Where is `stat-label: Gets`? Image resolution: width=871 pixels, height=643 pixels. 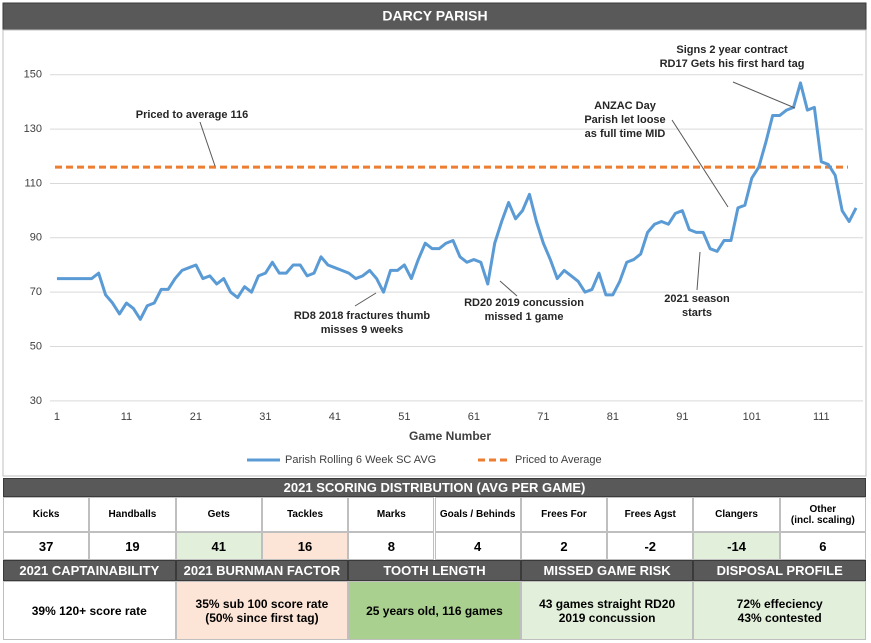
stat-label: Gets is located at coordinates (218, 514).